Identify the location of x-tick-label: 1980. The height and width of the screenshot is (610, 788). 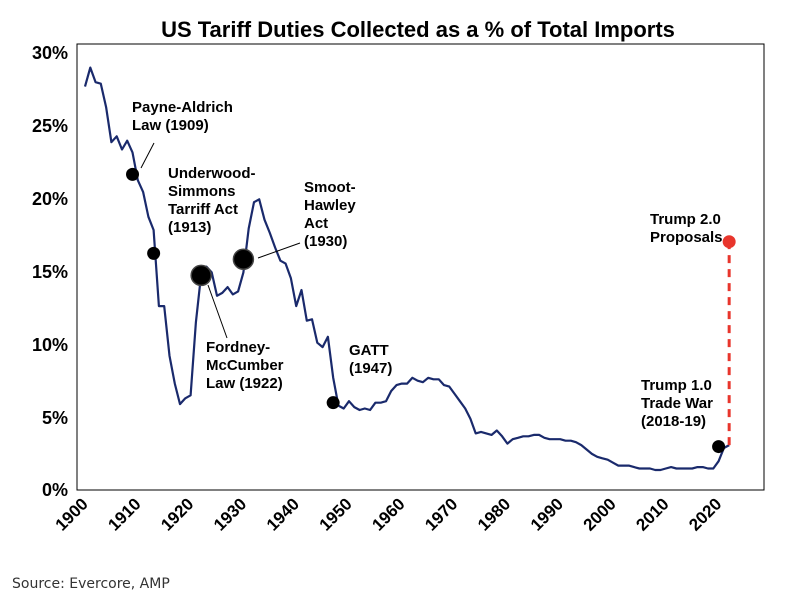
(494, 514).